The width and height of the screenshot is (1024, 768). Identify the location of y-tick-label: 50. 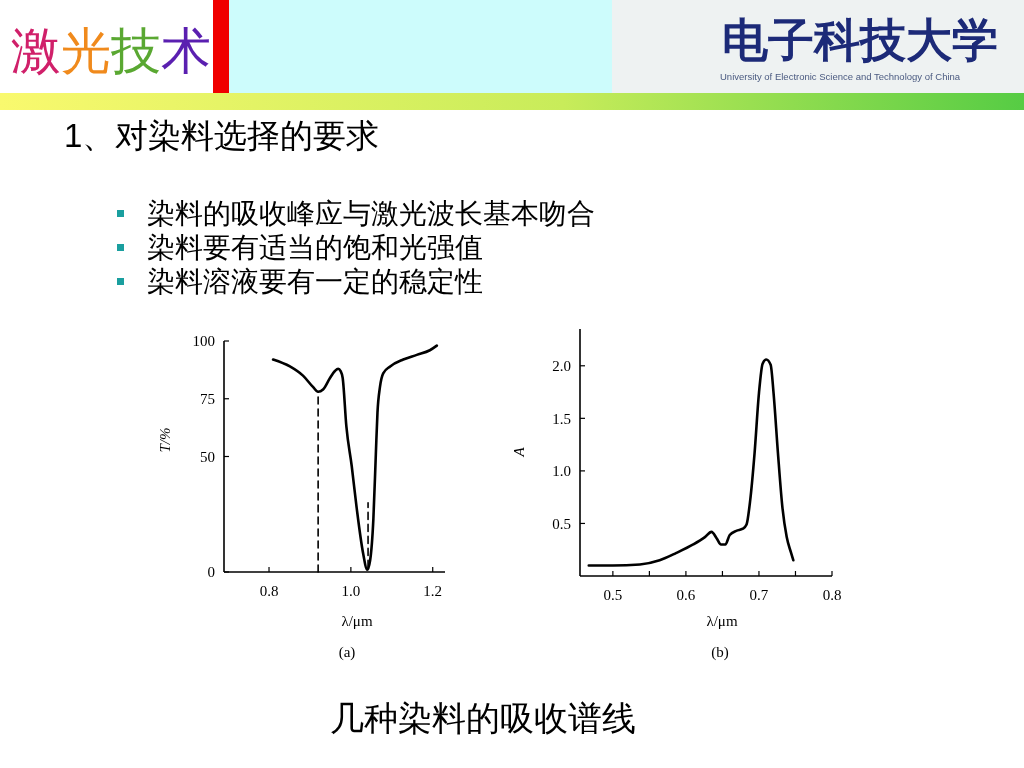
(207, 456).